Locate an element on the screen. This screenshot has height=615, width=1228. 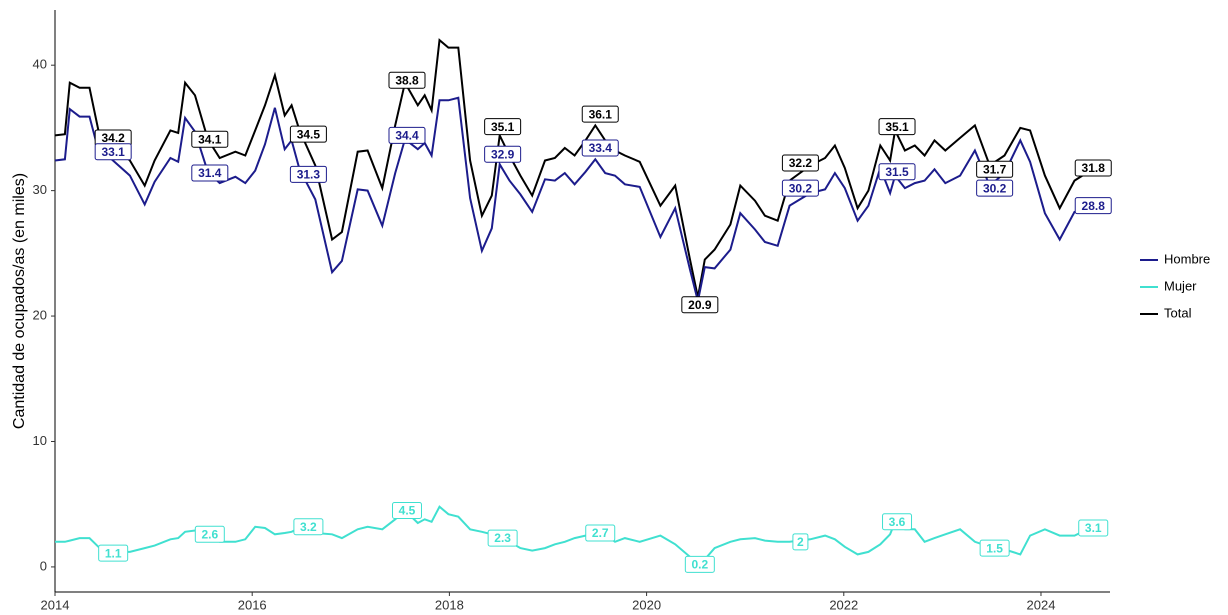
x-tick-label: 2022 is located at coordinates (843, 604).